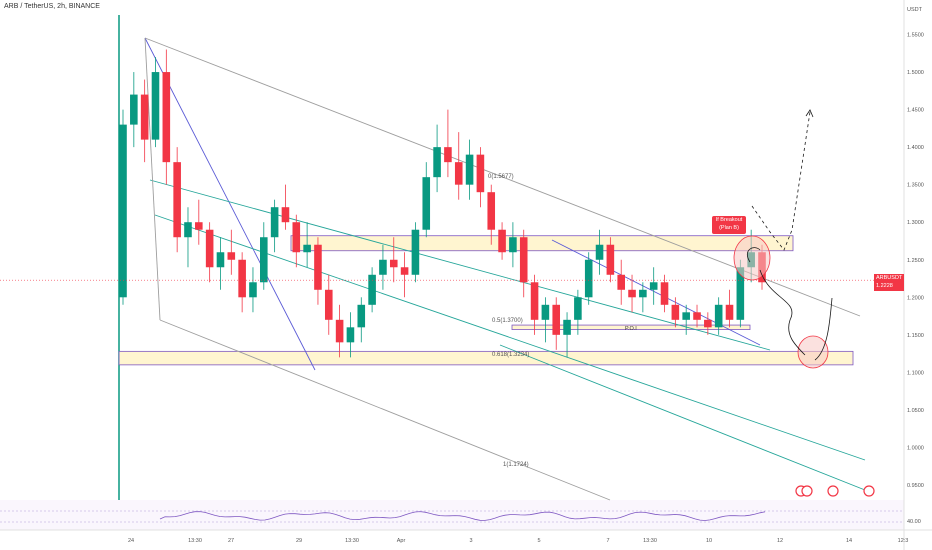 The width and height of the screenshot is (932, 550). I want to click on breakout-annotation: If Breakout (Plan B), so click(729, 225).